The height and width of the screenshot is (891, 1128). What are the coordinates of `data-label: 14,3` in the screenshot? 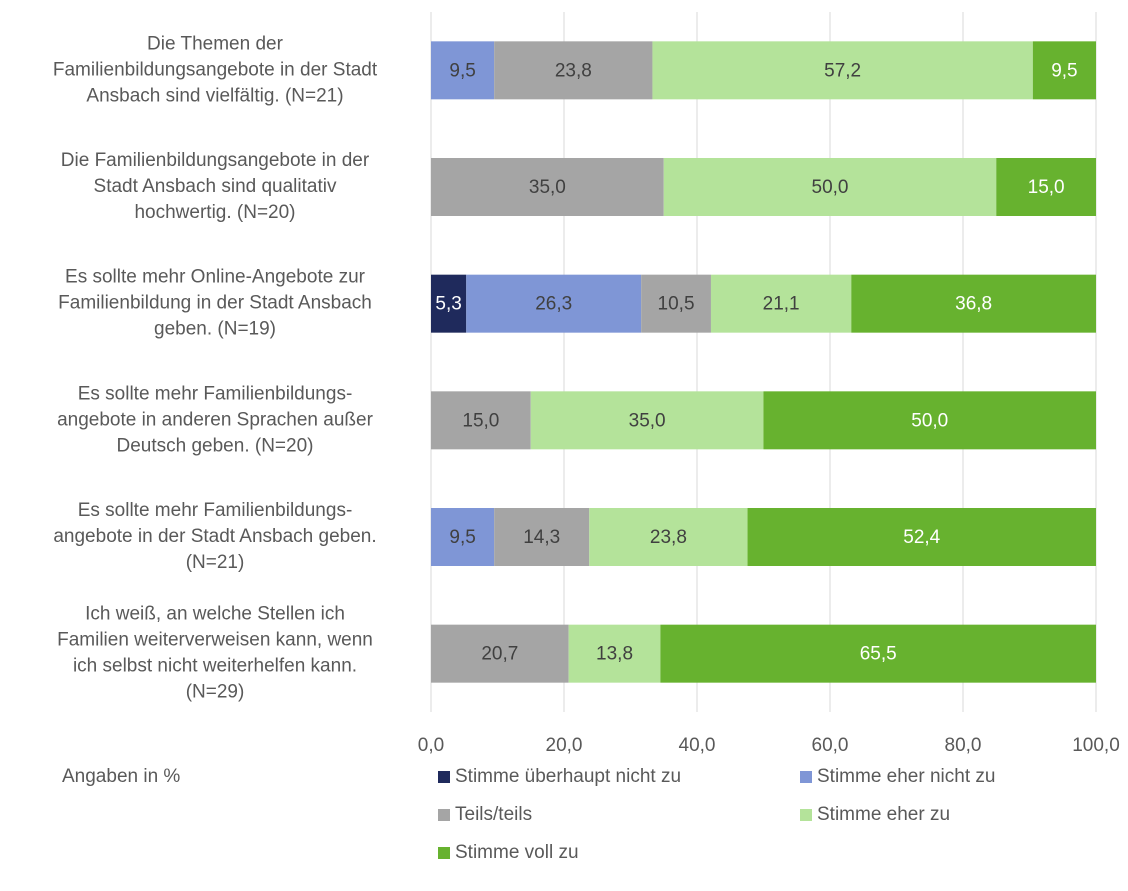 It's located at (541, 537).